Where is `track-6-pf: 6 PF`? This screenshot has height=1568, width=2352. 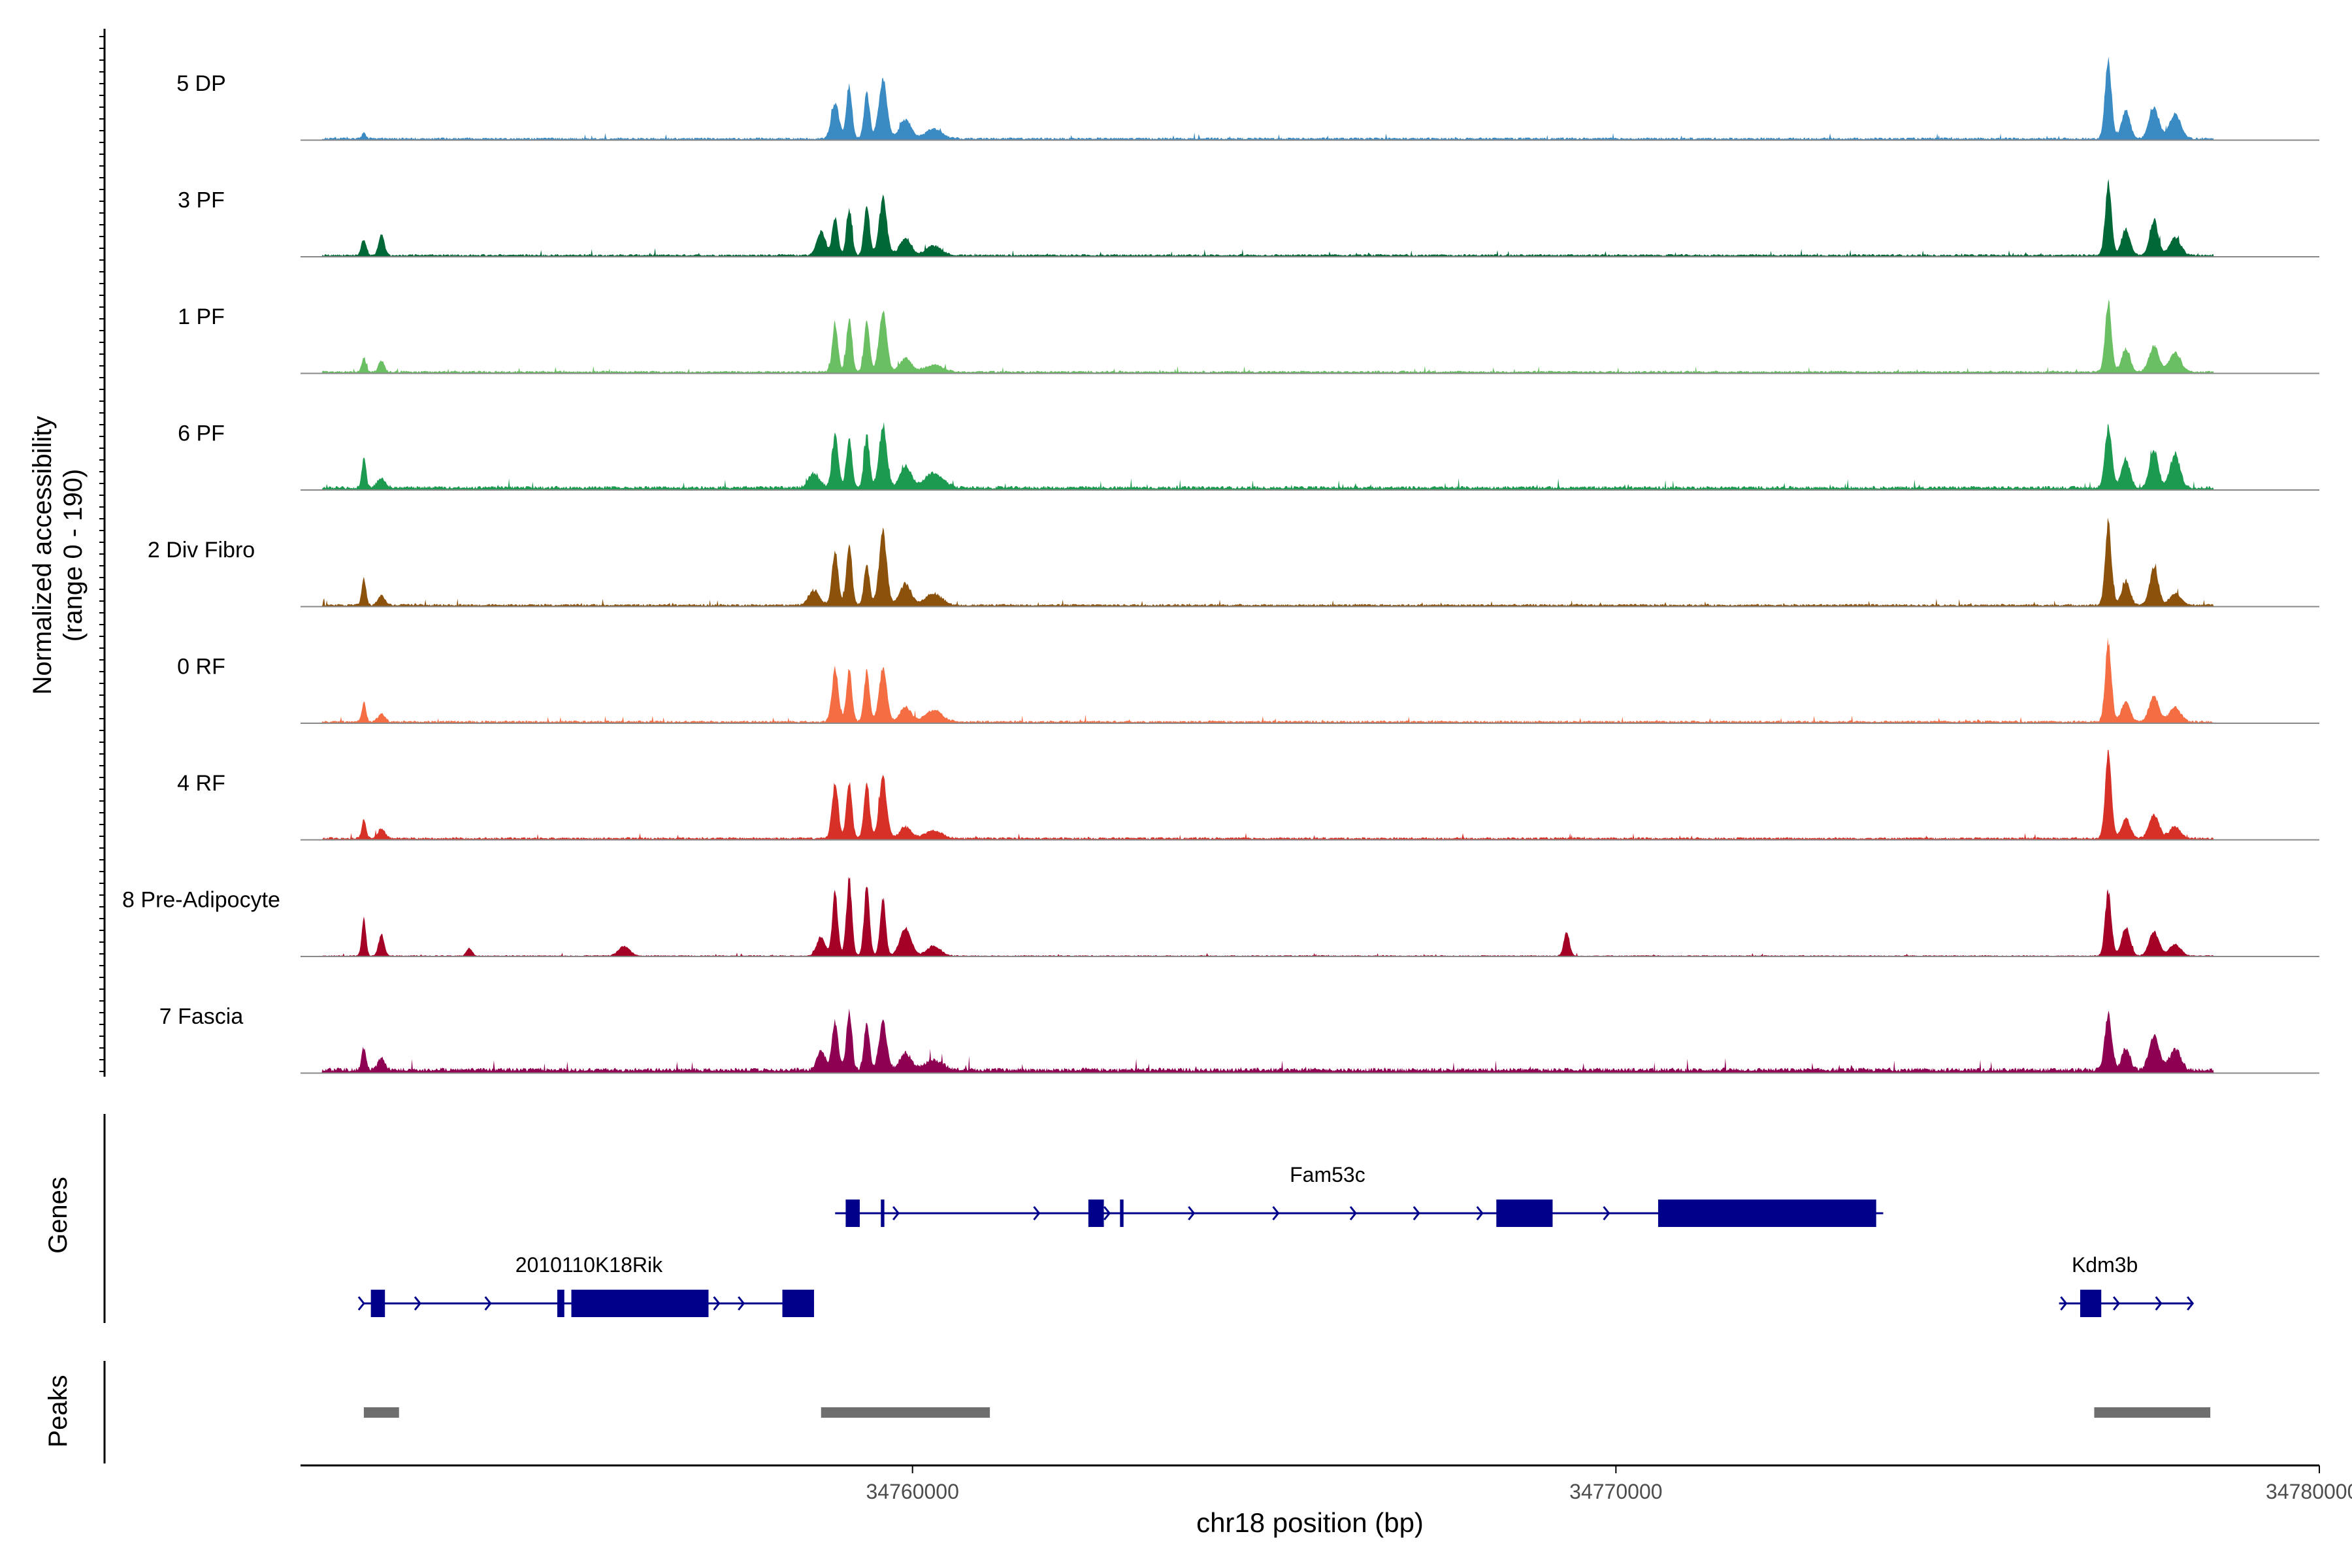 track-6-pf: 6 PF is located at coordinates (1248, 456).